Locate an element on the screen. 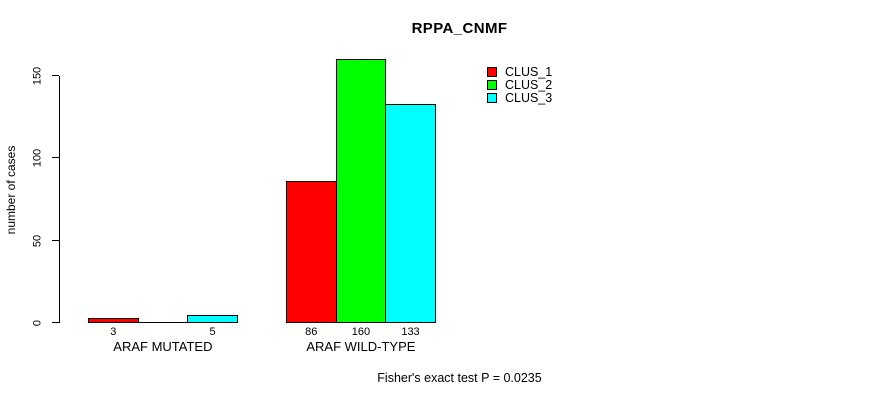 The height and width of the screenshot is (400, 890). legend: CLUS_1 CLUS_2 CLUS_3 is located at coordinates (519, 85).